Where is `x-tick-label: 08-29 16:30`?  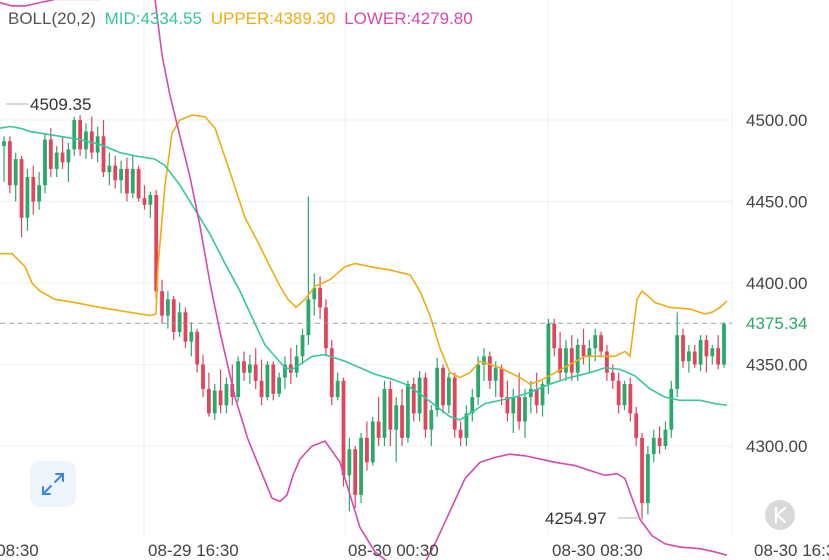
x-tick-label: 08-29 16:30 is located at coordinates (193, 550).